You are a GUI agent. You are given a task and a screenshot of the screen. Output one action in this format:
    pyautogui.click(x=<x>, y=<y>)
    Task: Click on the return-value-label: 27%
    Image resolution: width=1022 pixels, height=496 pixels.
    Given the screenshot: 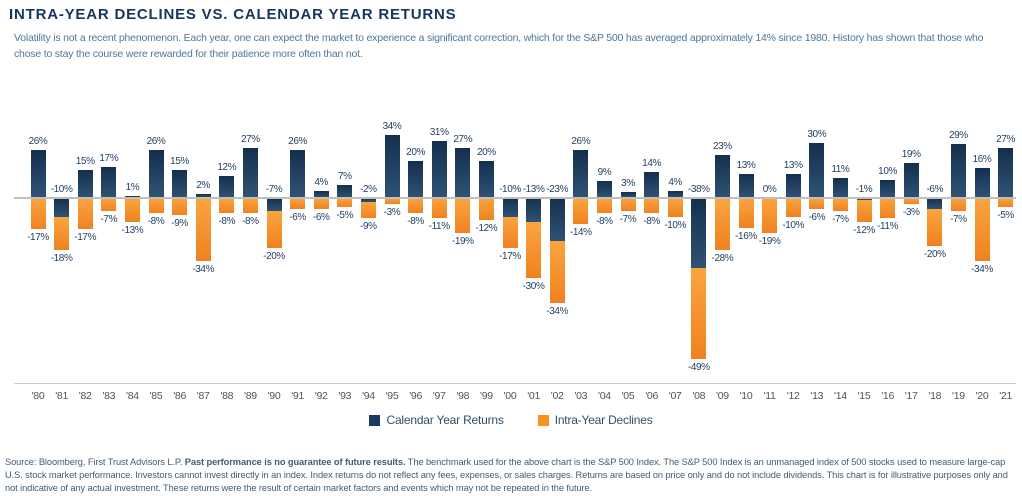 What is the action you would take?
    pyautogui.click(x=250, y=140)
    